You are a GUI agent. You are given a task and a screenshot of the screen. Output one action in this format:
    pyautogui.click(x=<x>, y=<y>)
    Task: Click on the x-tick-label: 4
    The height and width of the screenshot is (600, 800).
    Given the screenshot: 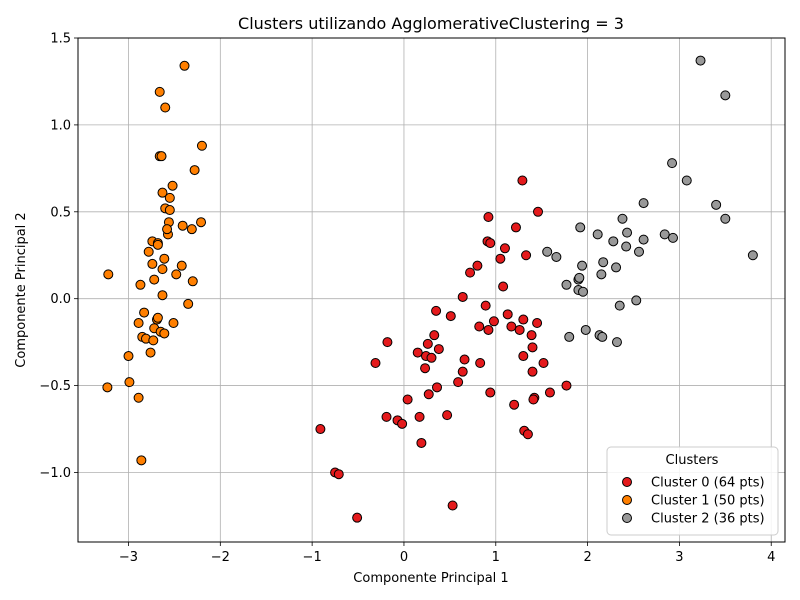 What is the action you would take?
    pyautogui.click(x=771, y=557)
    